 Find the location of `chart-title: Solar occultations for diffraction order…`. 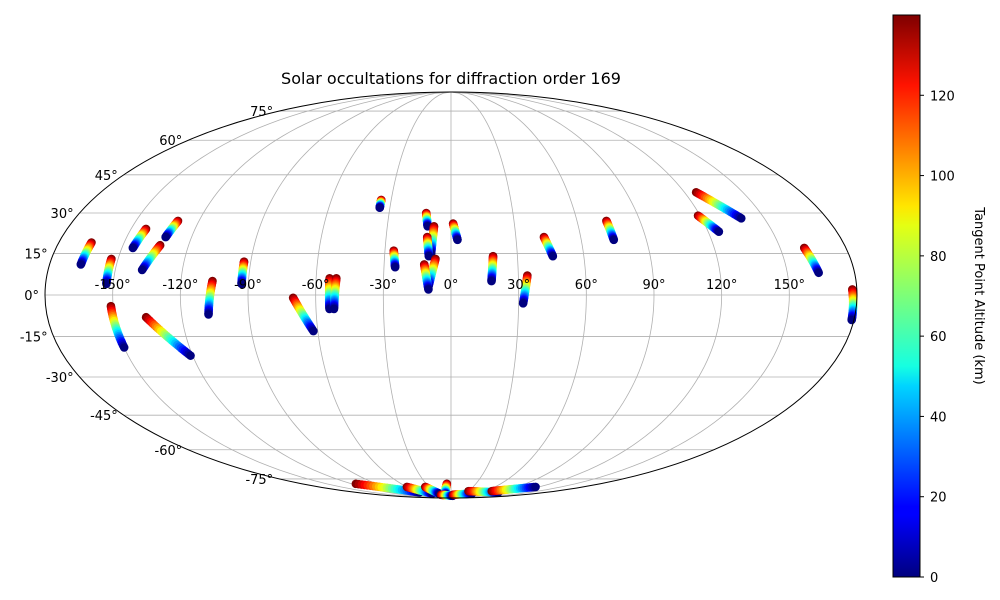

chart-title: Solar occultations for diffraction order… is located at coordinates (451, 78).